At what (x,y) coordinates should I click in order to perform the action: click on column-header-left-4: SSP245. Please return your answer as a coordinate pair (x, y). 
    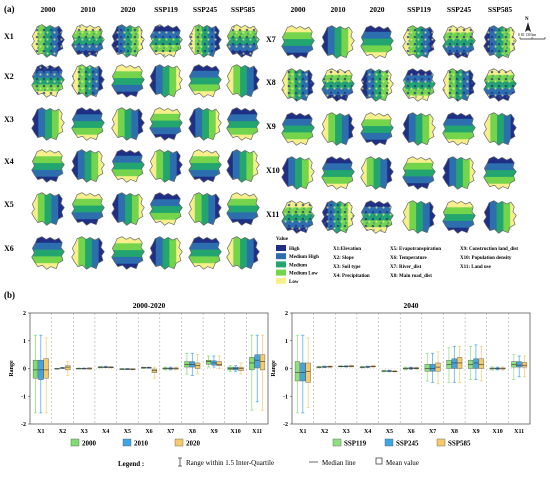
    Looking at the image, I should click on (205, 9).